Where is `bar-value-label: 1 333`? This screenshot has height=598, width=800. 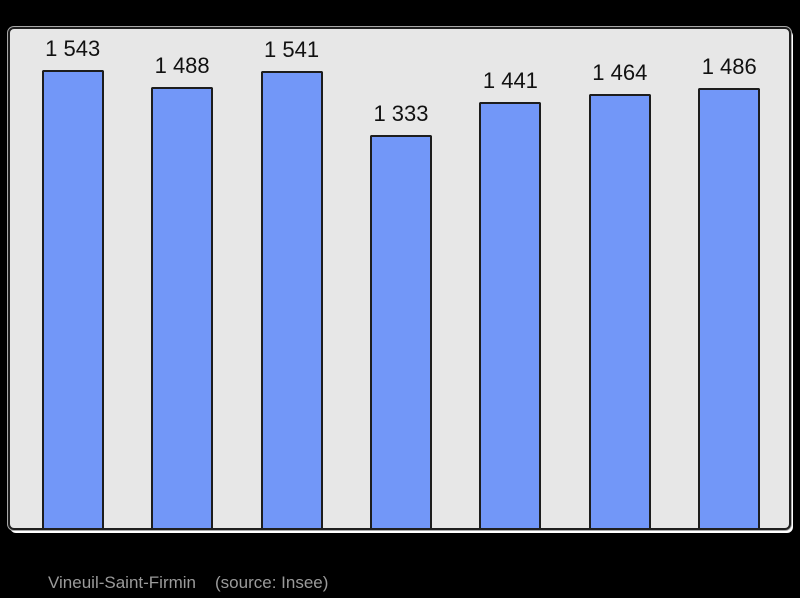 bar-value-label: 1 333 is located at coordinates (401, 113).